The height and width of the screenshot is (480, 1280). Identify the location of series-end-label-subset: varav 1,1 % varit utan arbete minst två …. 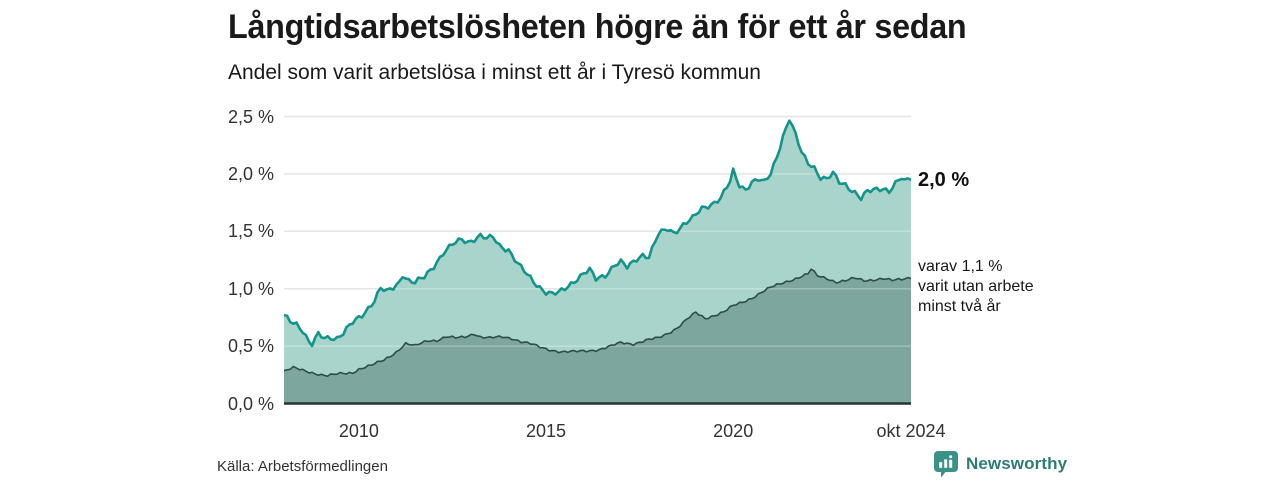
(976, 287).